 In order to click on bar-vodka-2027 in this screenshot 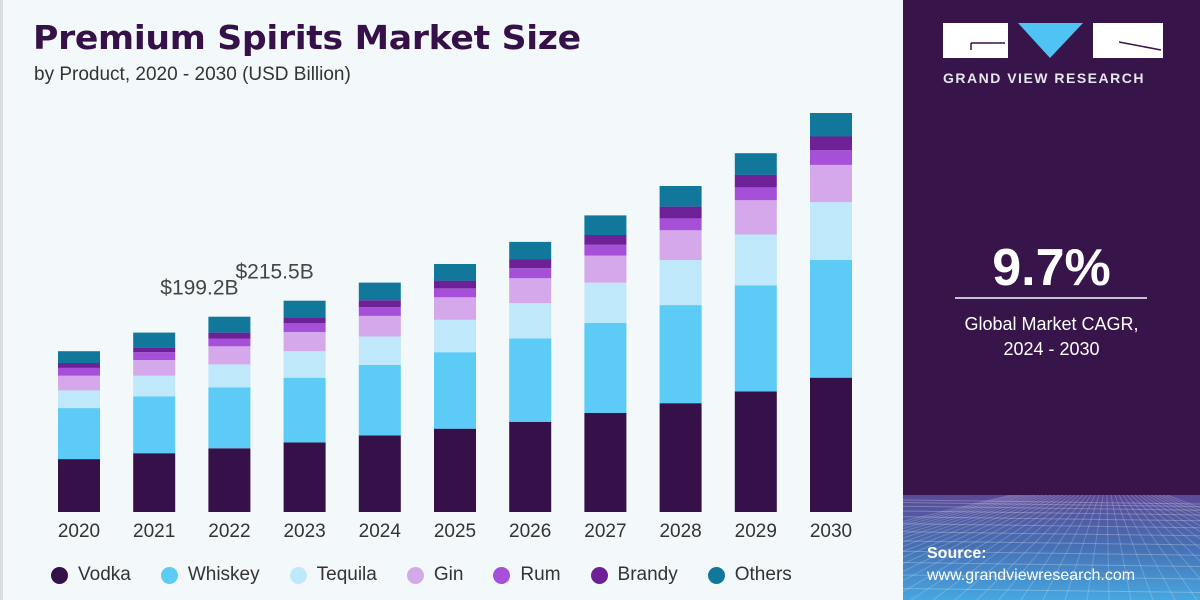, I will do `click(605, 462)`.